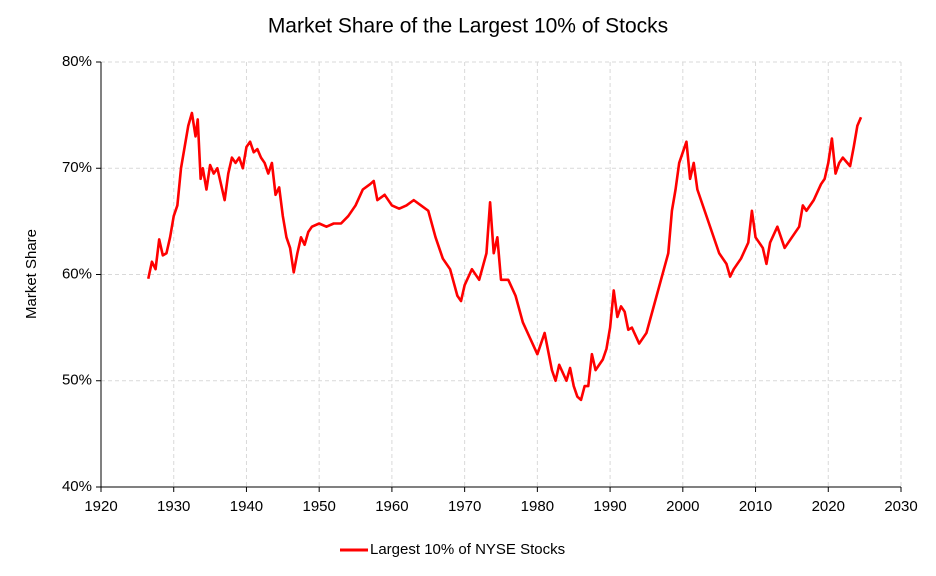 The height and width of the screenshot is (576, 936). Describe the element at coordinates (467, 549) in the screenshot. I see `legend-label: Largest 10% of NYSE Stocks` at that location.